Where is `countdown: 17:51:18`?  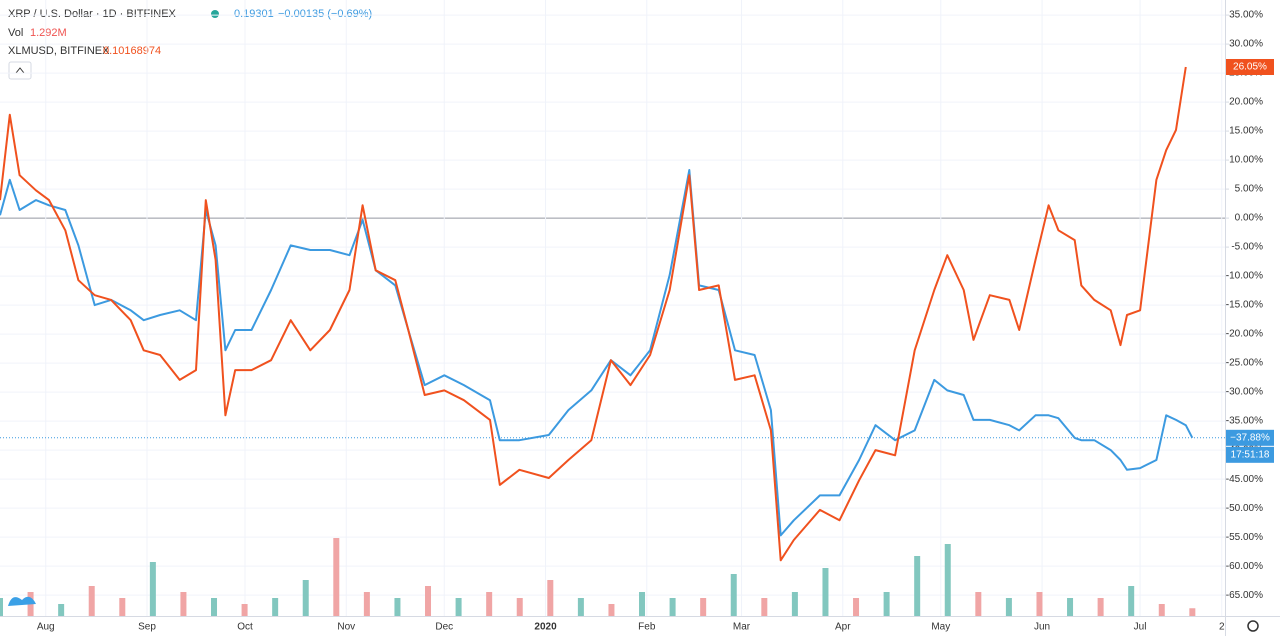 countdown: 17:51:18 is located at coordinates (1250, 454).